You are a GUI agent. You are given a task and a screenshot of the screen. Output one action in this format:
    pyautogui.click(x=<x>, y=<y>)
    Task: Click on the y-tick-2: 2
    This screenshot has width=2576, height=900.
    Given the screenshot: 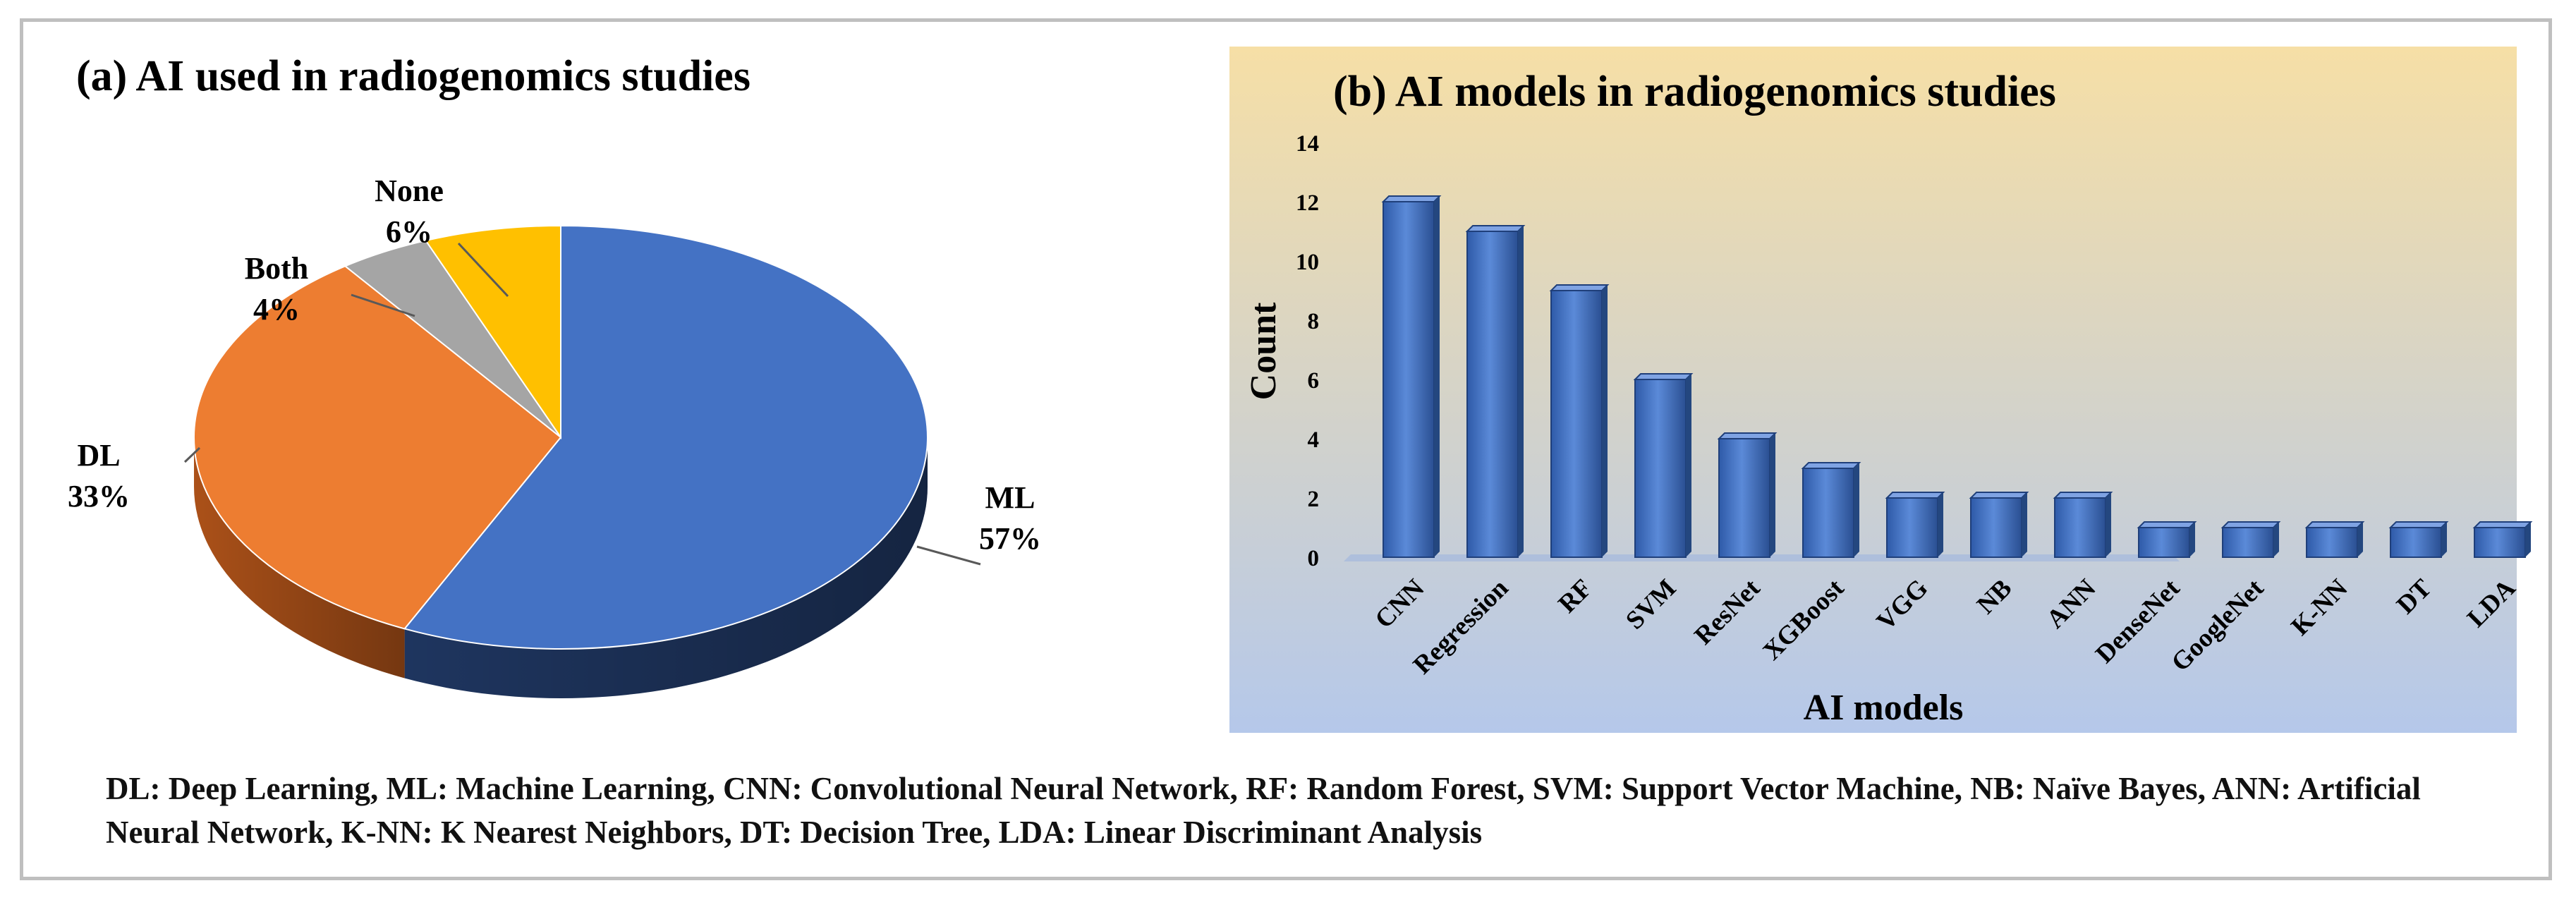 What is the action you would take?
    pyautogui.click(x=1314, y=500)
    